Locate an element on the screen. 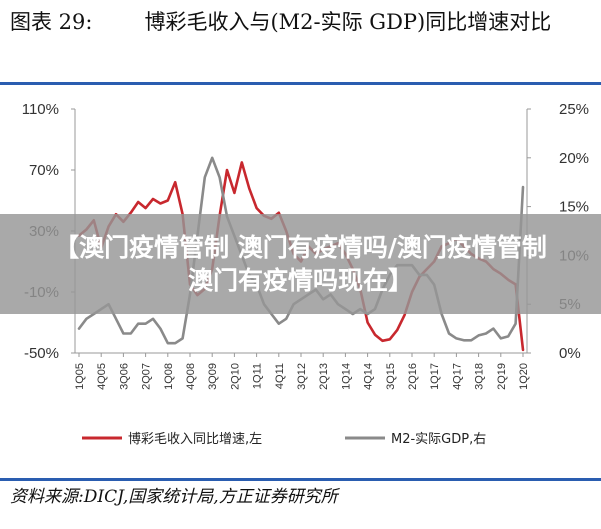 The width and height of the screenshot is (601, 529). legend: 博彩毛收入同比增速,左 M2-实际GDP,右 is located at coordinates (284, 439).